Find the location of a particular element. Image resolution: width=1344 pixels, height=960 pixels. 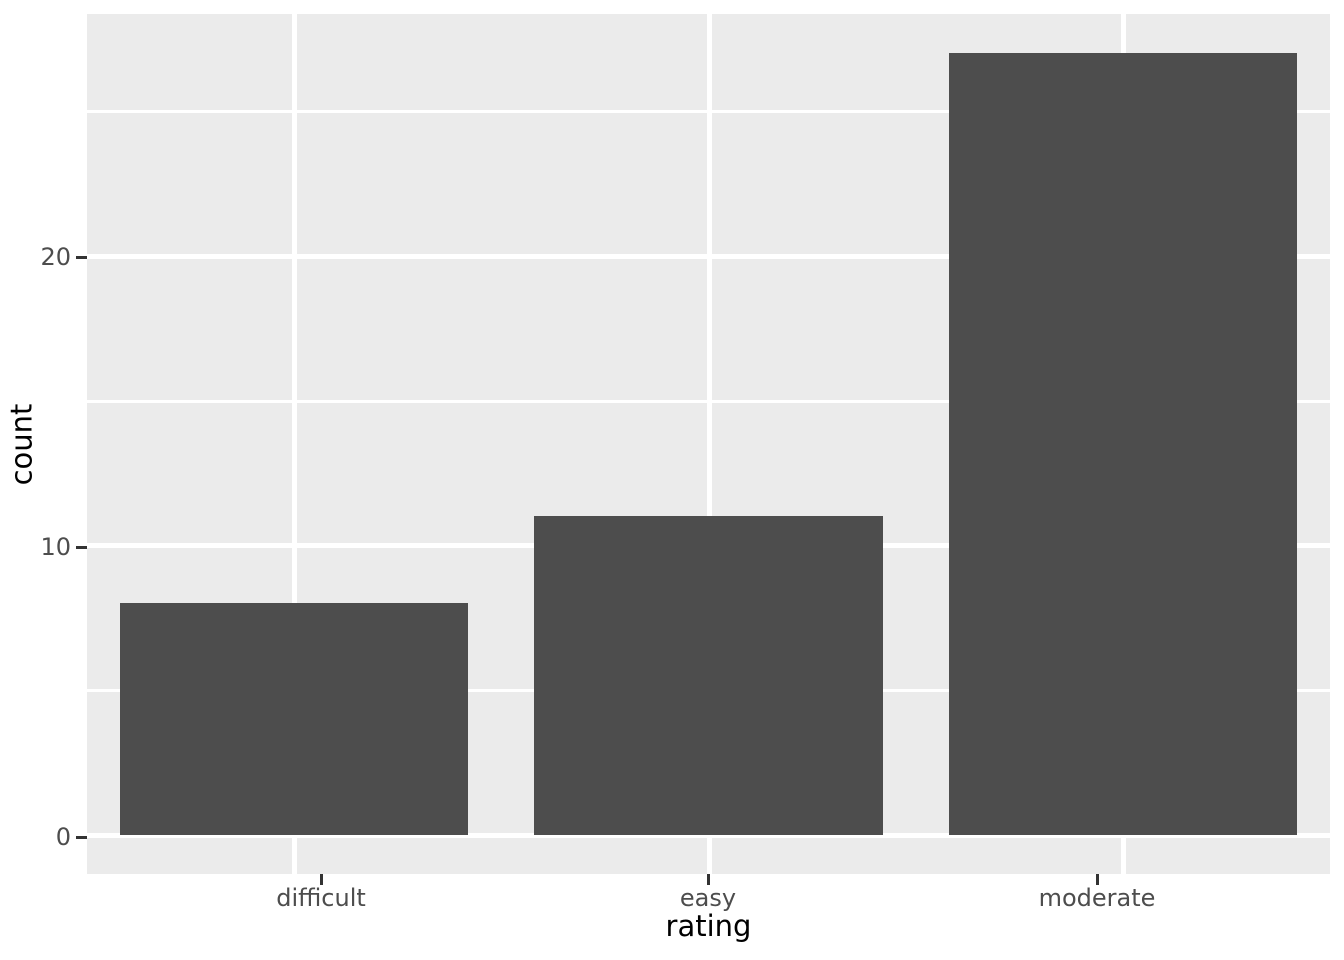

y-axis-title: count is located at coordinates (22, 444).